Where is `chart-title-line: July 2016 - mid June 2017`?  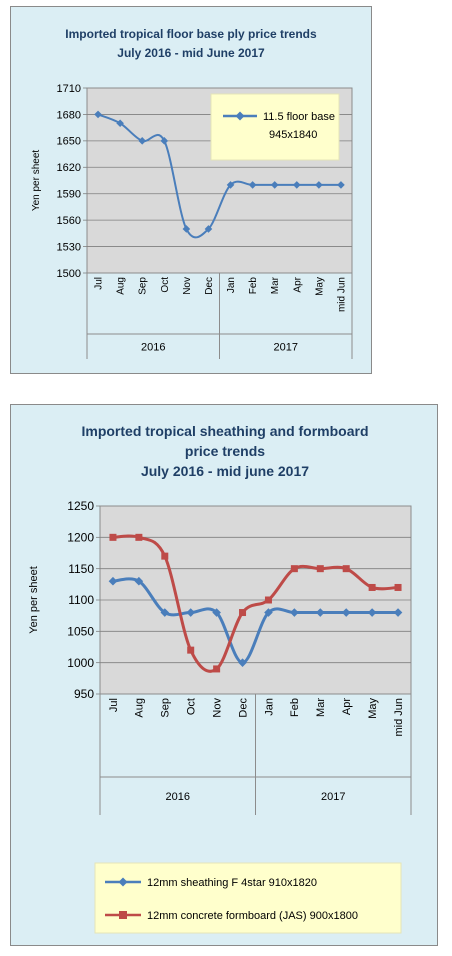 chart-title-line: July 2016 - mid June 2017 is located at coordinates (191, 53).